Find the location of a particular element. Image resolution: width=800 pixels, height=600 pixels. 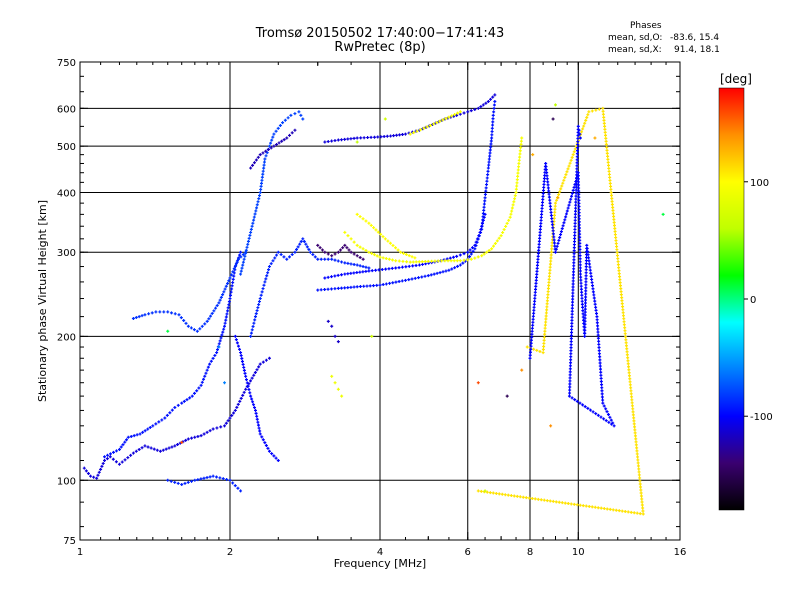

y-tick-label: 400 is located at coordinates (66, 193).